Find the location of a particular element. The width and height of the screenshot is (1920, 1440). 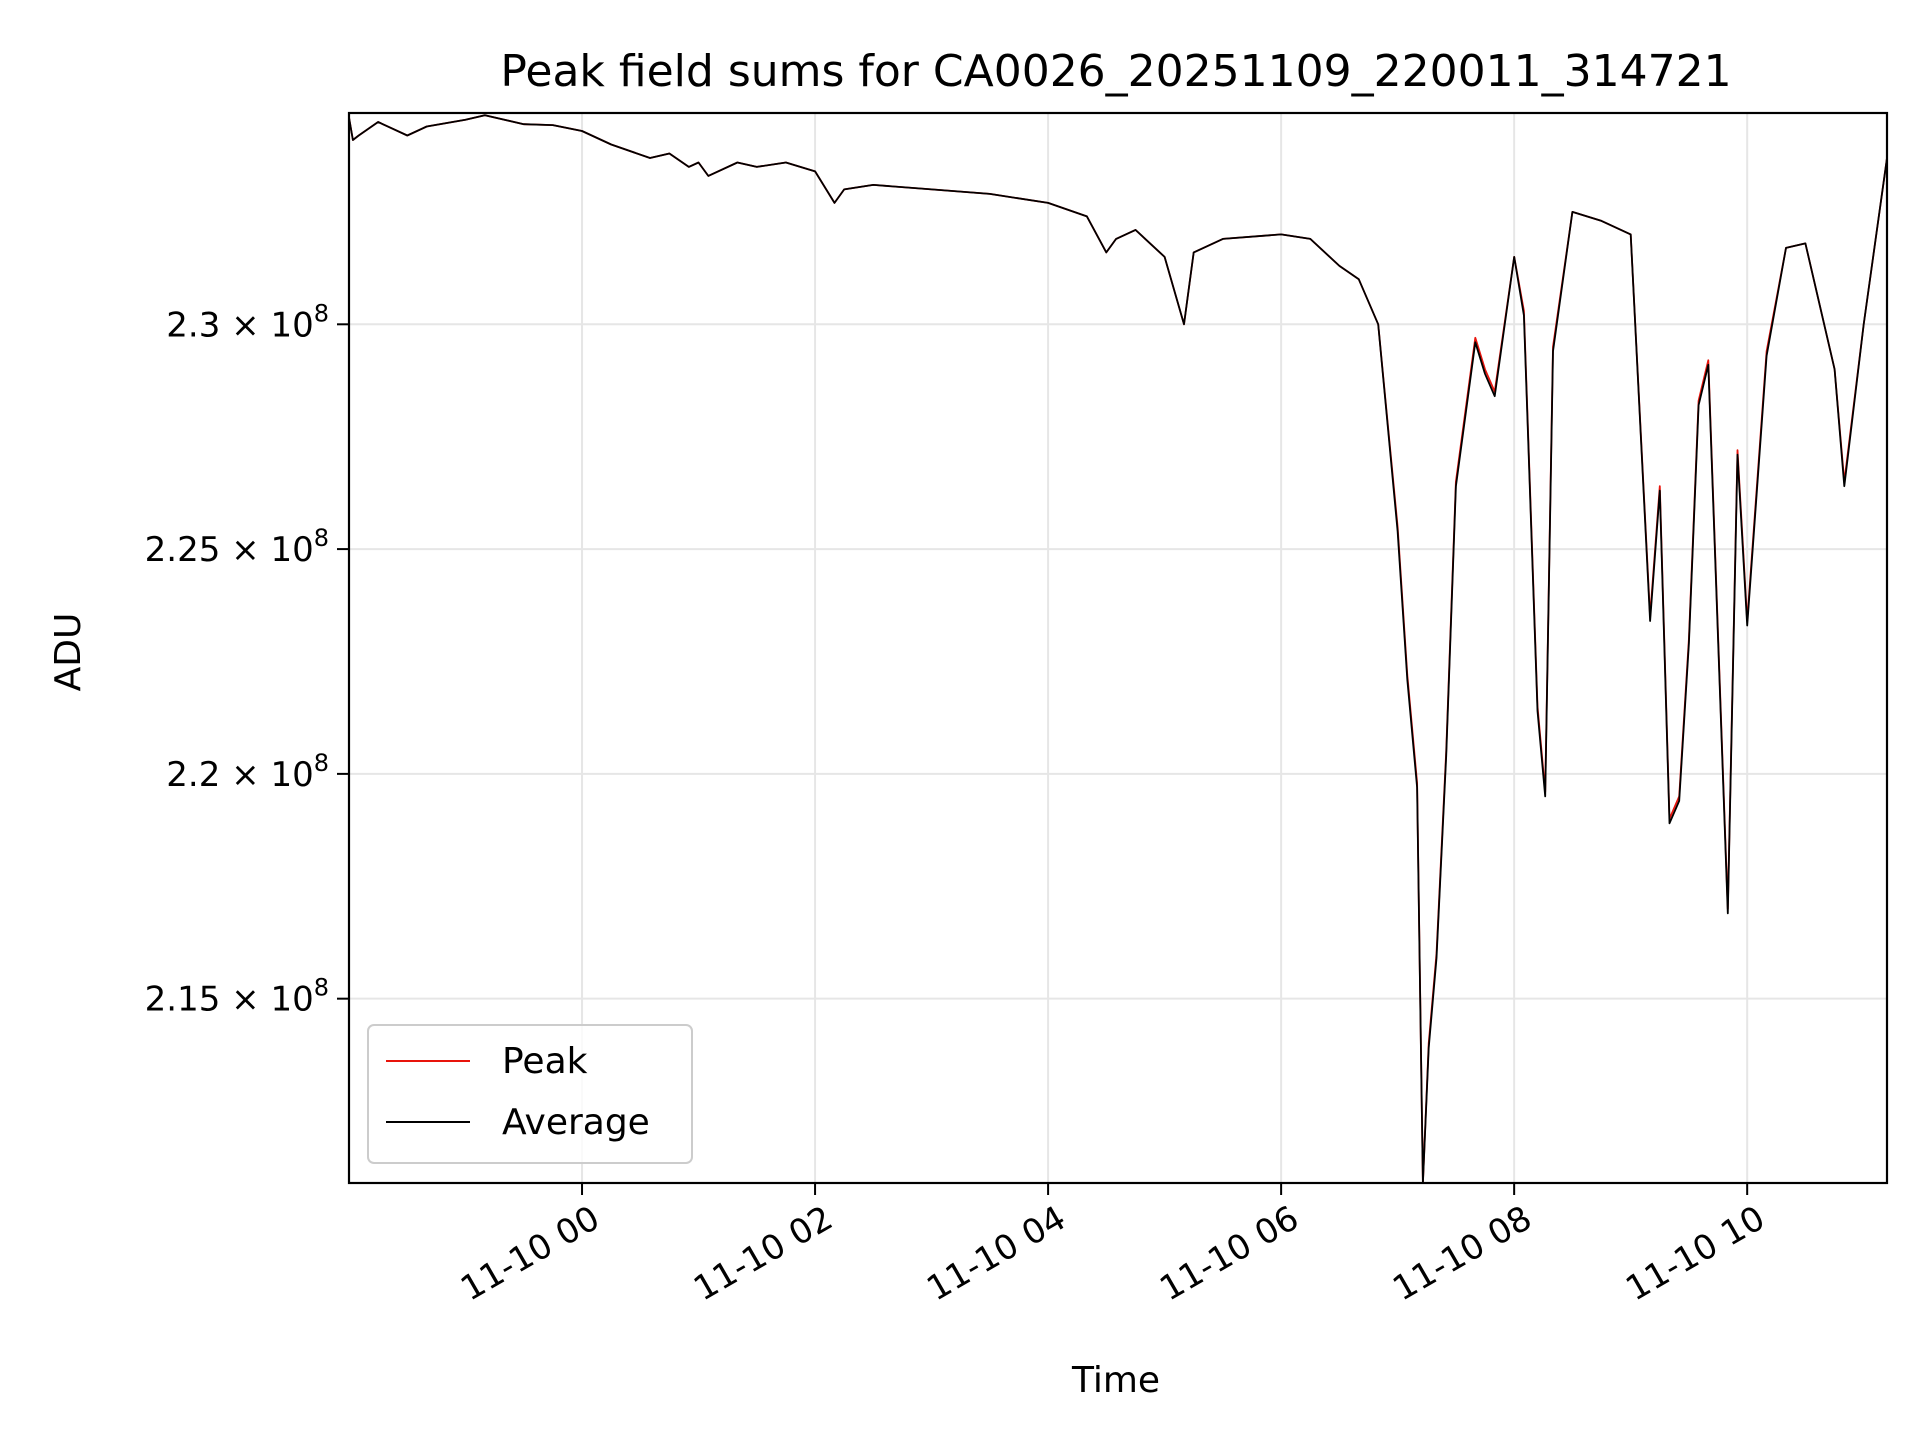

legend-box is located at coordinates (530, 1094).